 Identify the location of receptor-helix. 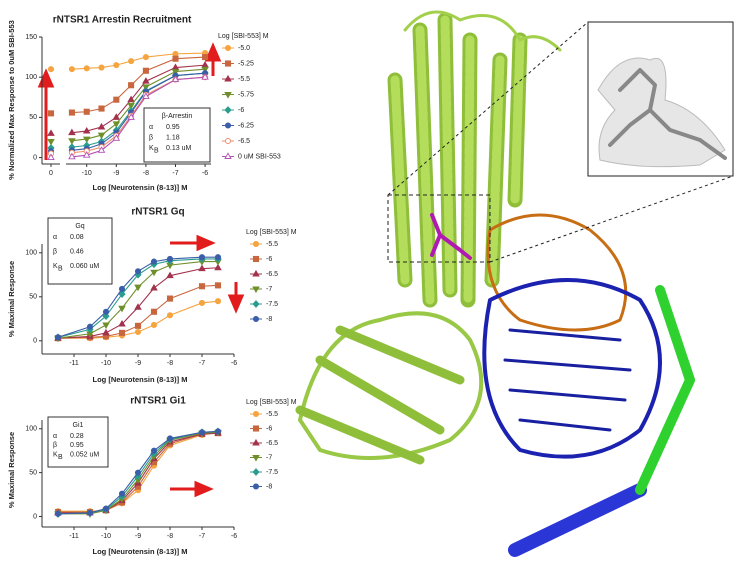
(457, 160).